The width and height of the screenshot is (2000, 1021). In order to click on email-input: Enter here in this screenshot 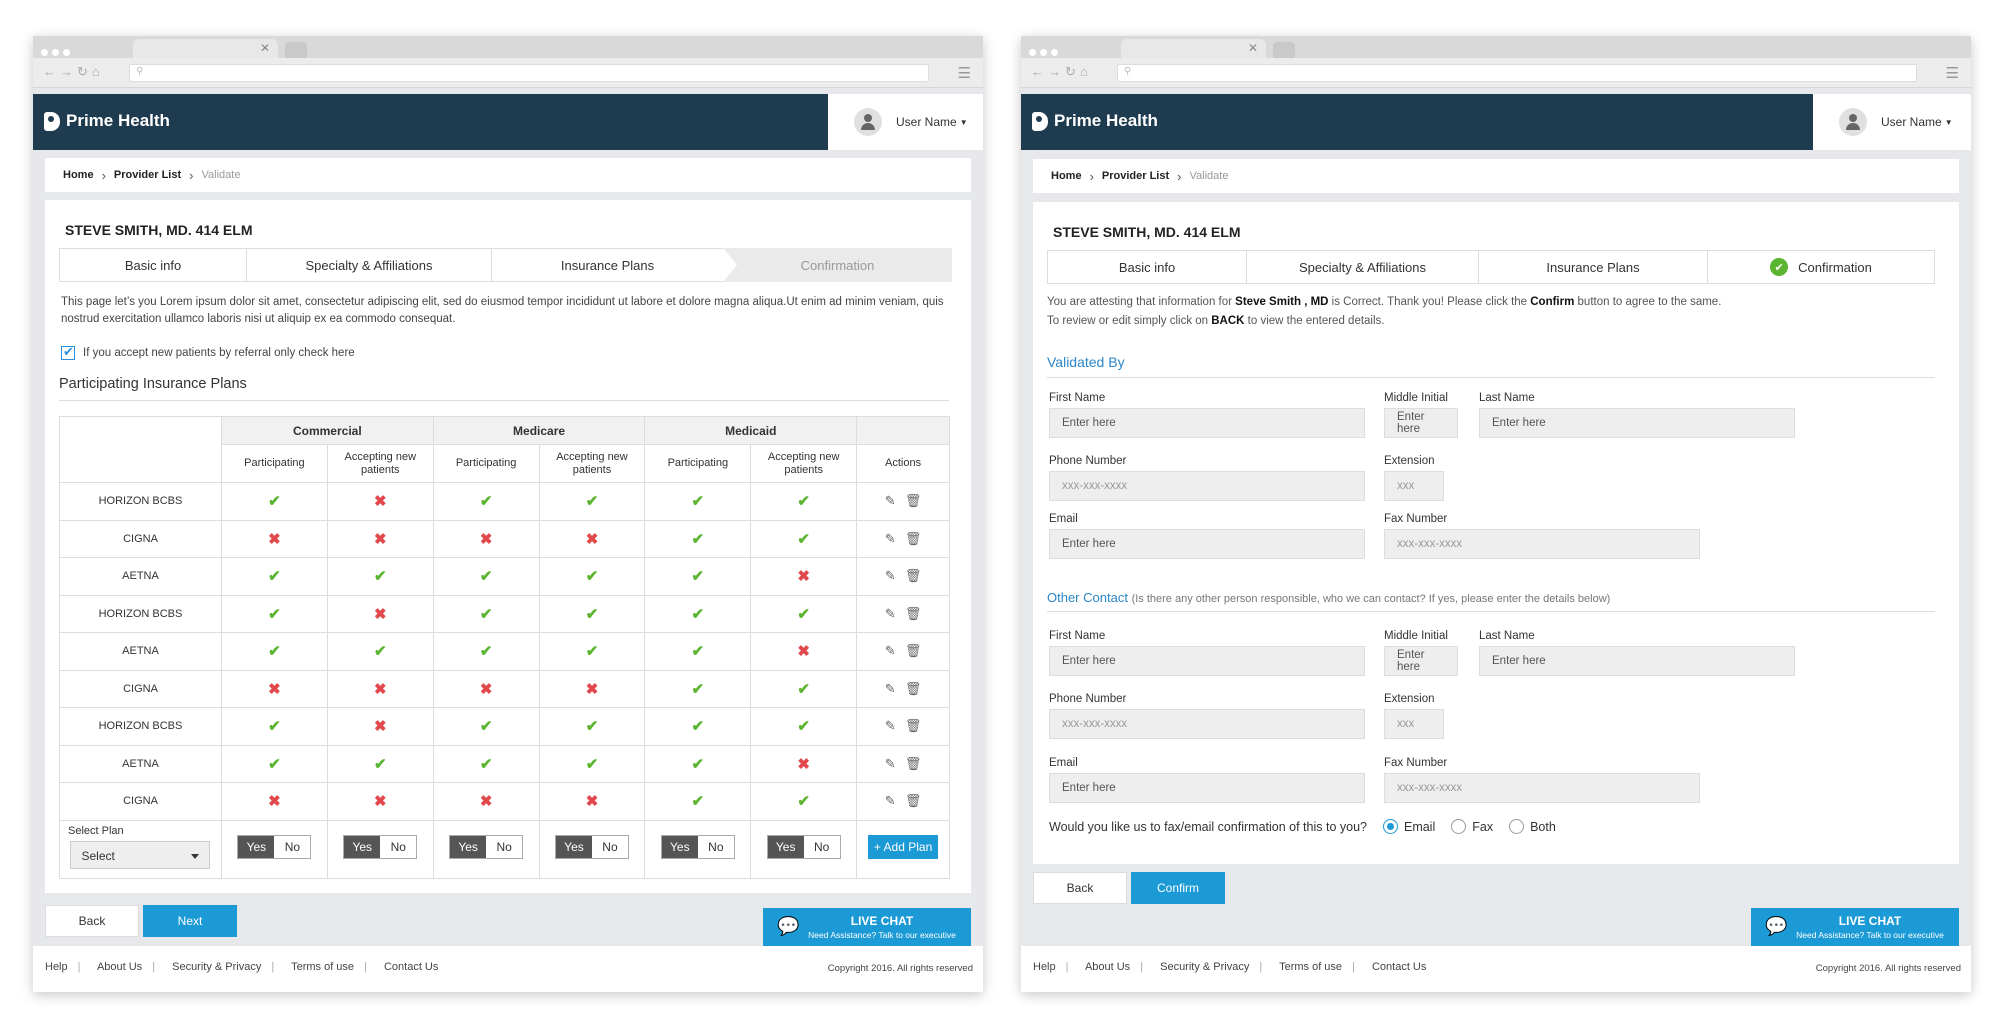, I will do `click(1207, 544)`.